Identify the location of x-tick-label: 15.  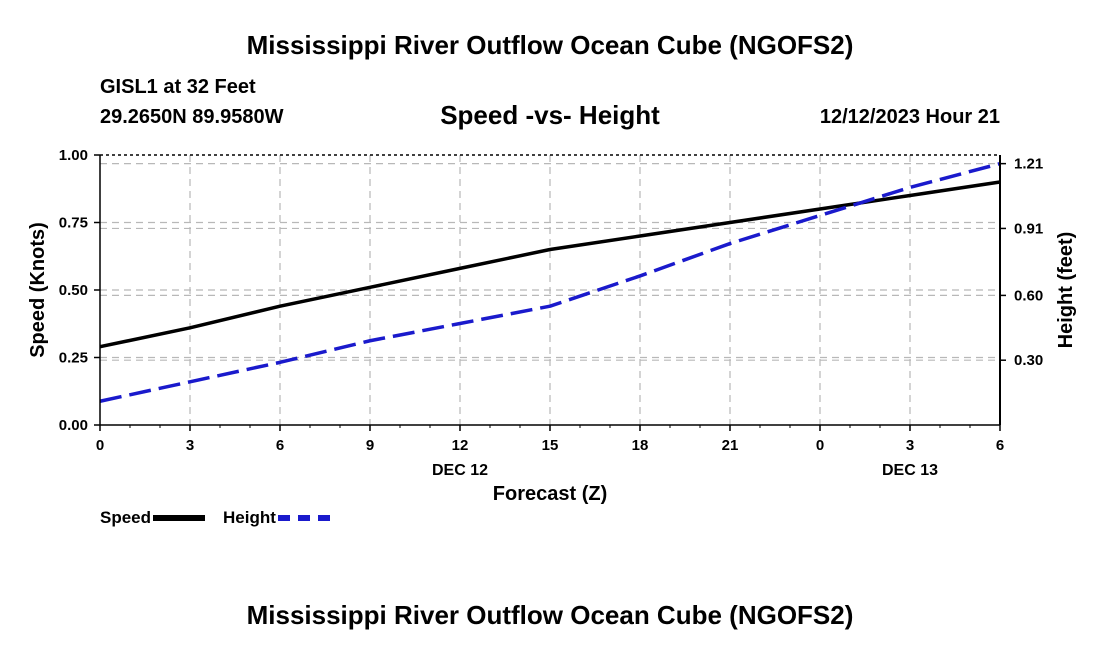
(550, 445).